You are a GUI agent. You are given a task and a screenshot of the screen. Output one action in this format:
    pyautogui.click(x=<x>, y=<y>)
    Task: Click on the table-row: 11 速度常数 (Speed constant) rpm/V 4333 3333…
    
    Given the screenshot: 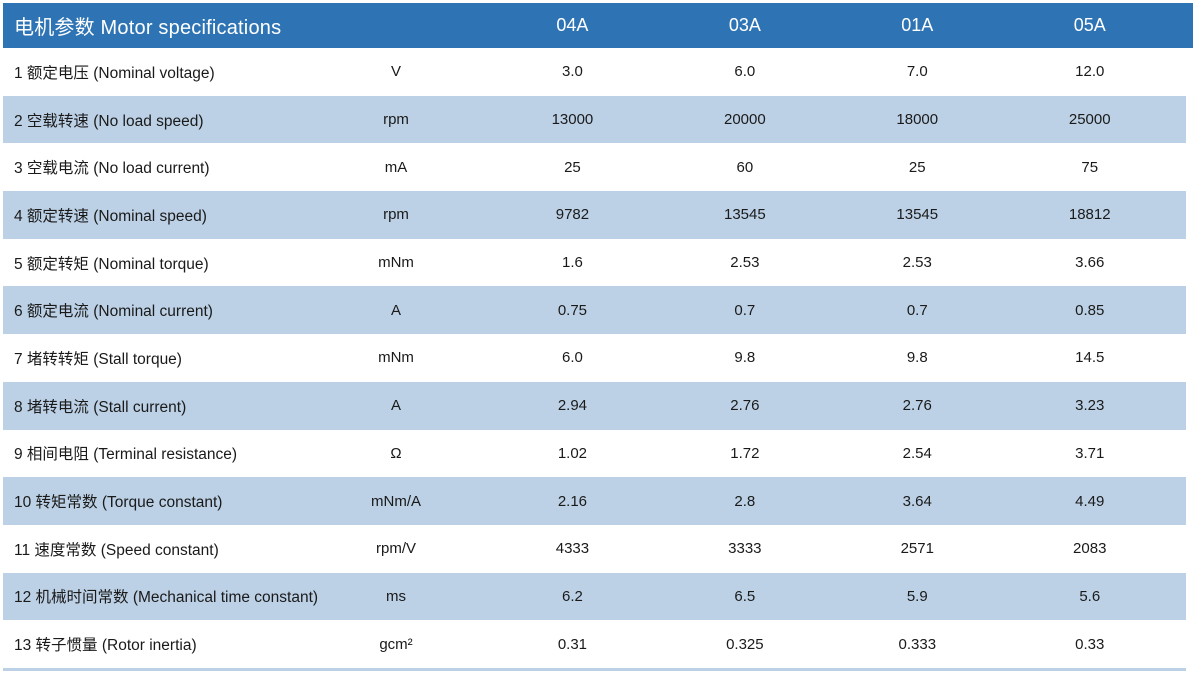 What is the action you would take?
    pyautogui.click(x=598, y=548)
    